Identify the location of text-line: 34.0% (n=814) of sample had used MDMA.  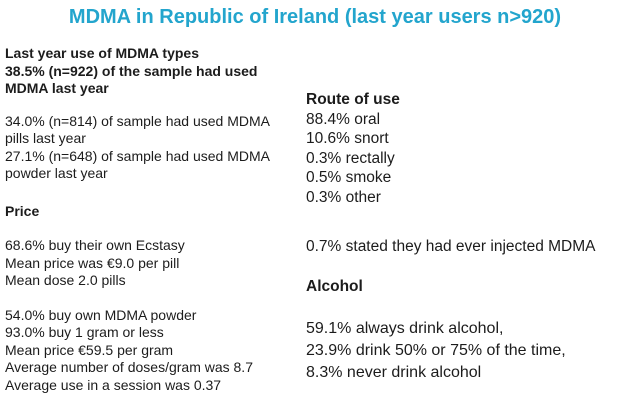
(137, 120).